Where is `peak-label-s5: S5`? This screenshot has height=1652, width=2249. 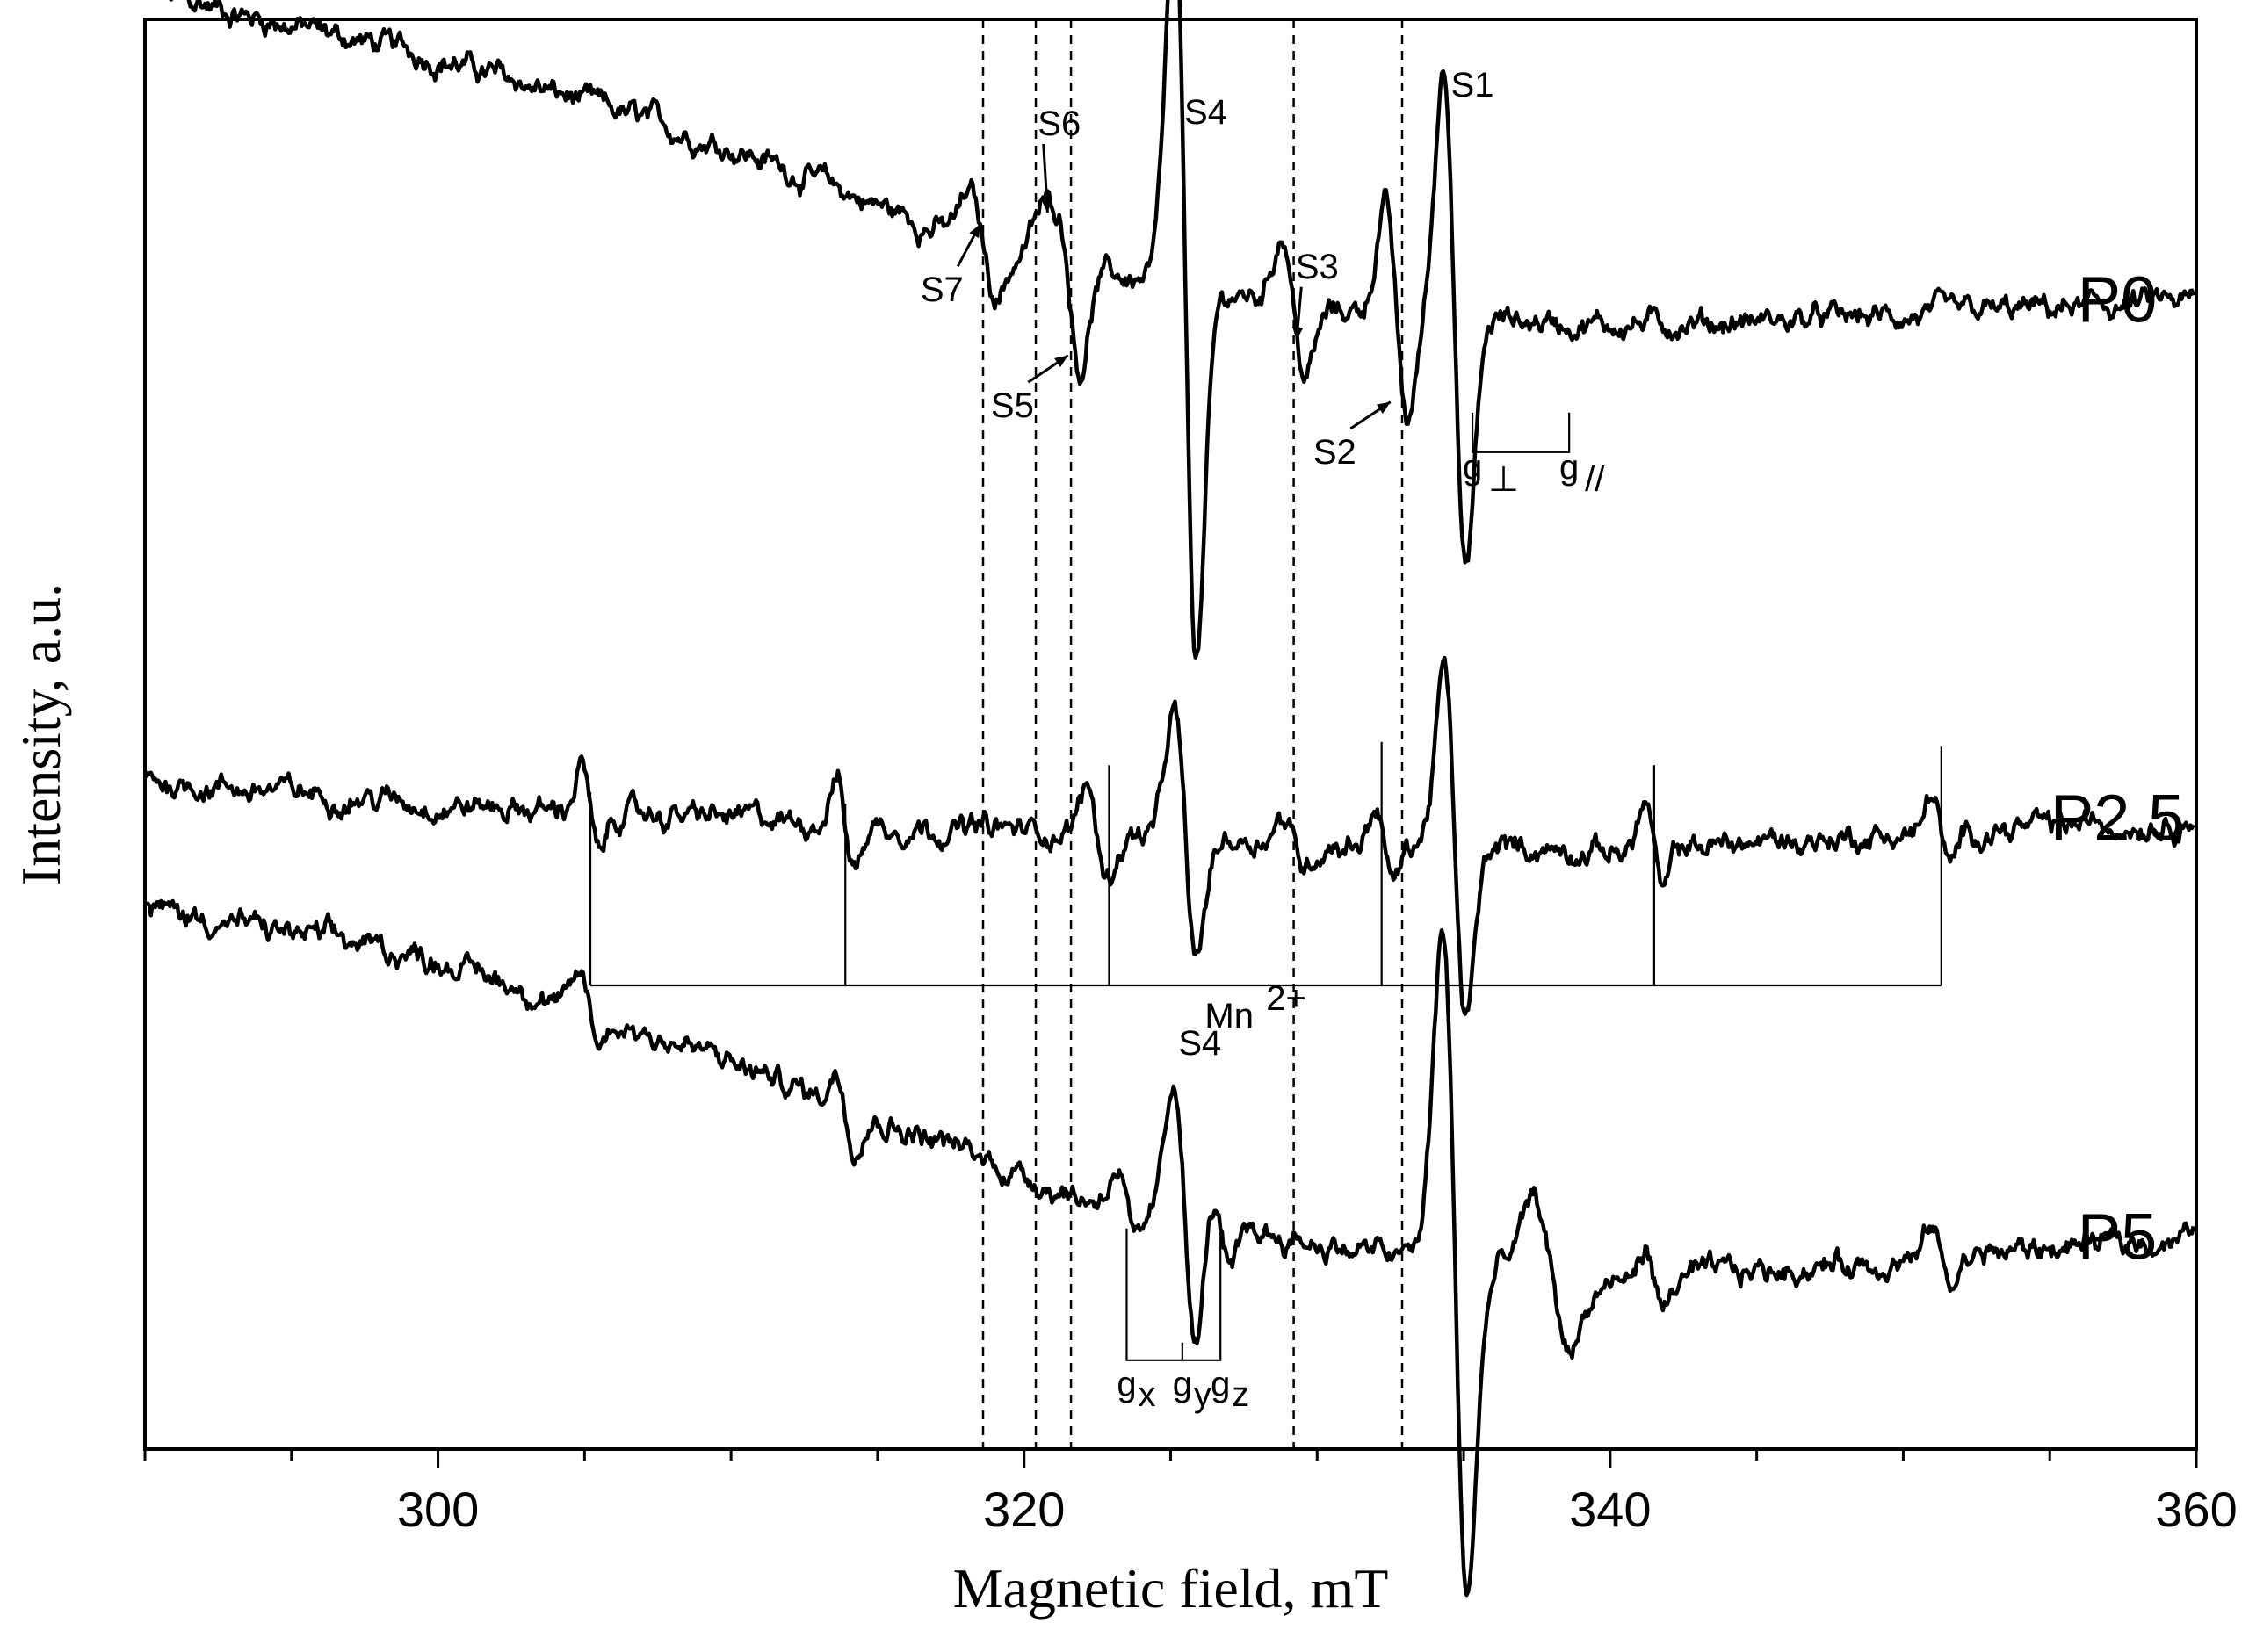
peak-label-s5: S5 is located at coordinates (1012, 405).